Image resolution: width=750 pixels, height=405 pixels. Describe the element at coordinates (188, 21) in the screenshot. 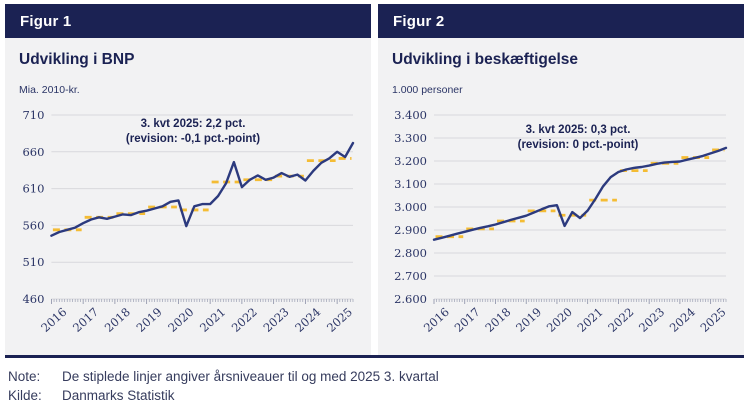

I see `figure-1-header: Figur 1` at that location.